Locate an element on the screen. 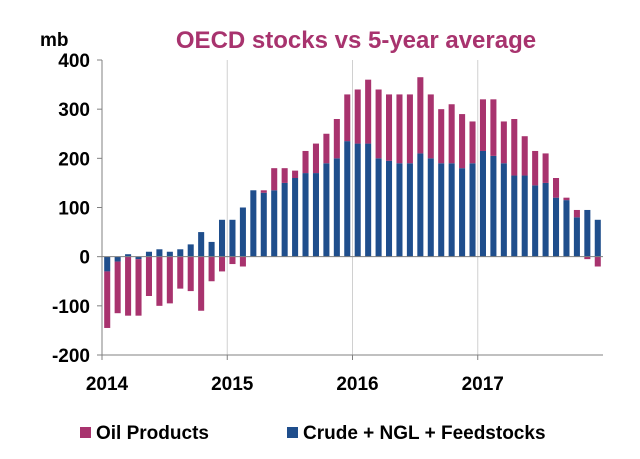 This screenshot has width=640, height=459. y-tick-label: 300 is located at coordinates (74, 110).